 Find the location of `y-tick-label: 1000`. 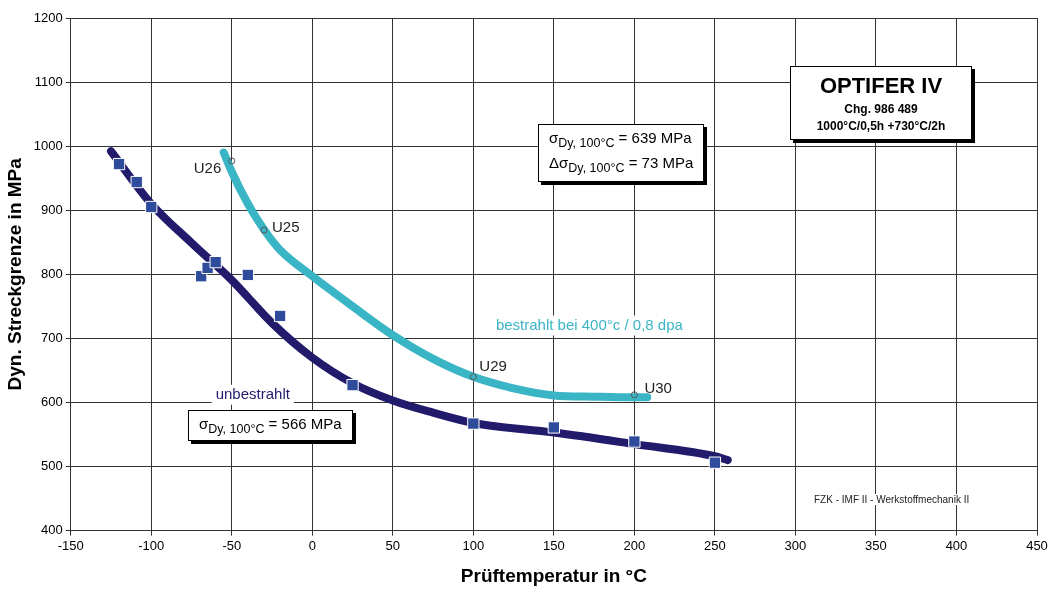

y-tick-label: 1000 is located at coordinates (48, 145).